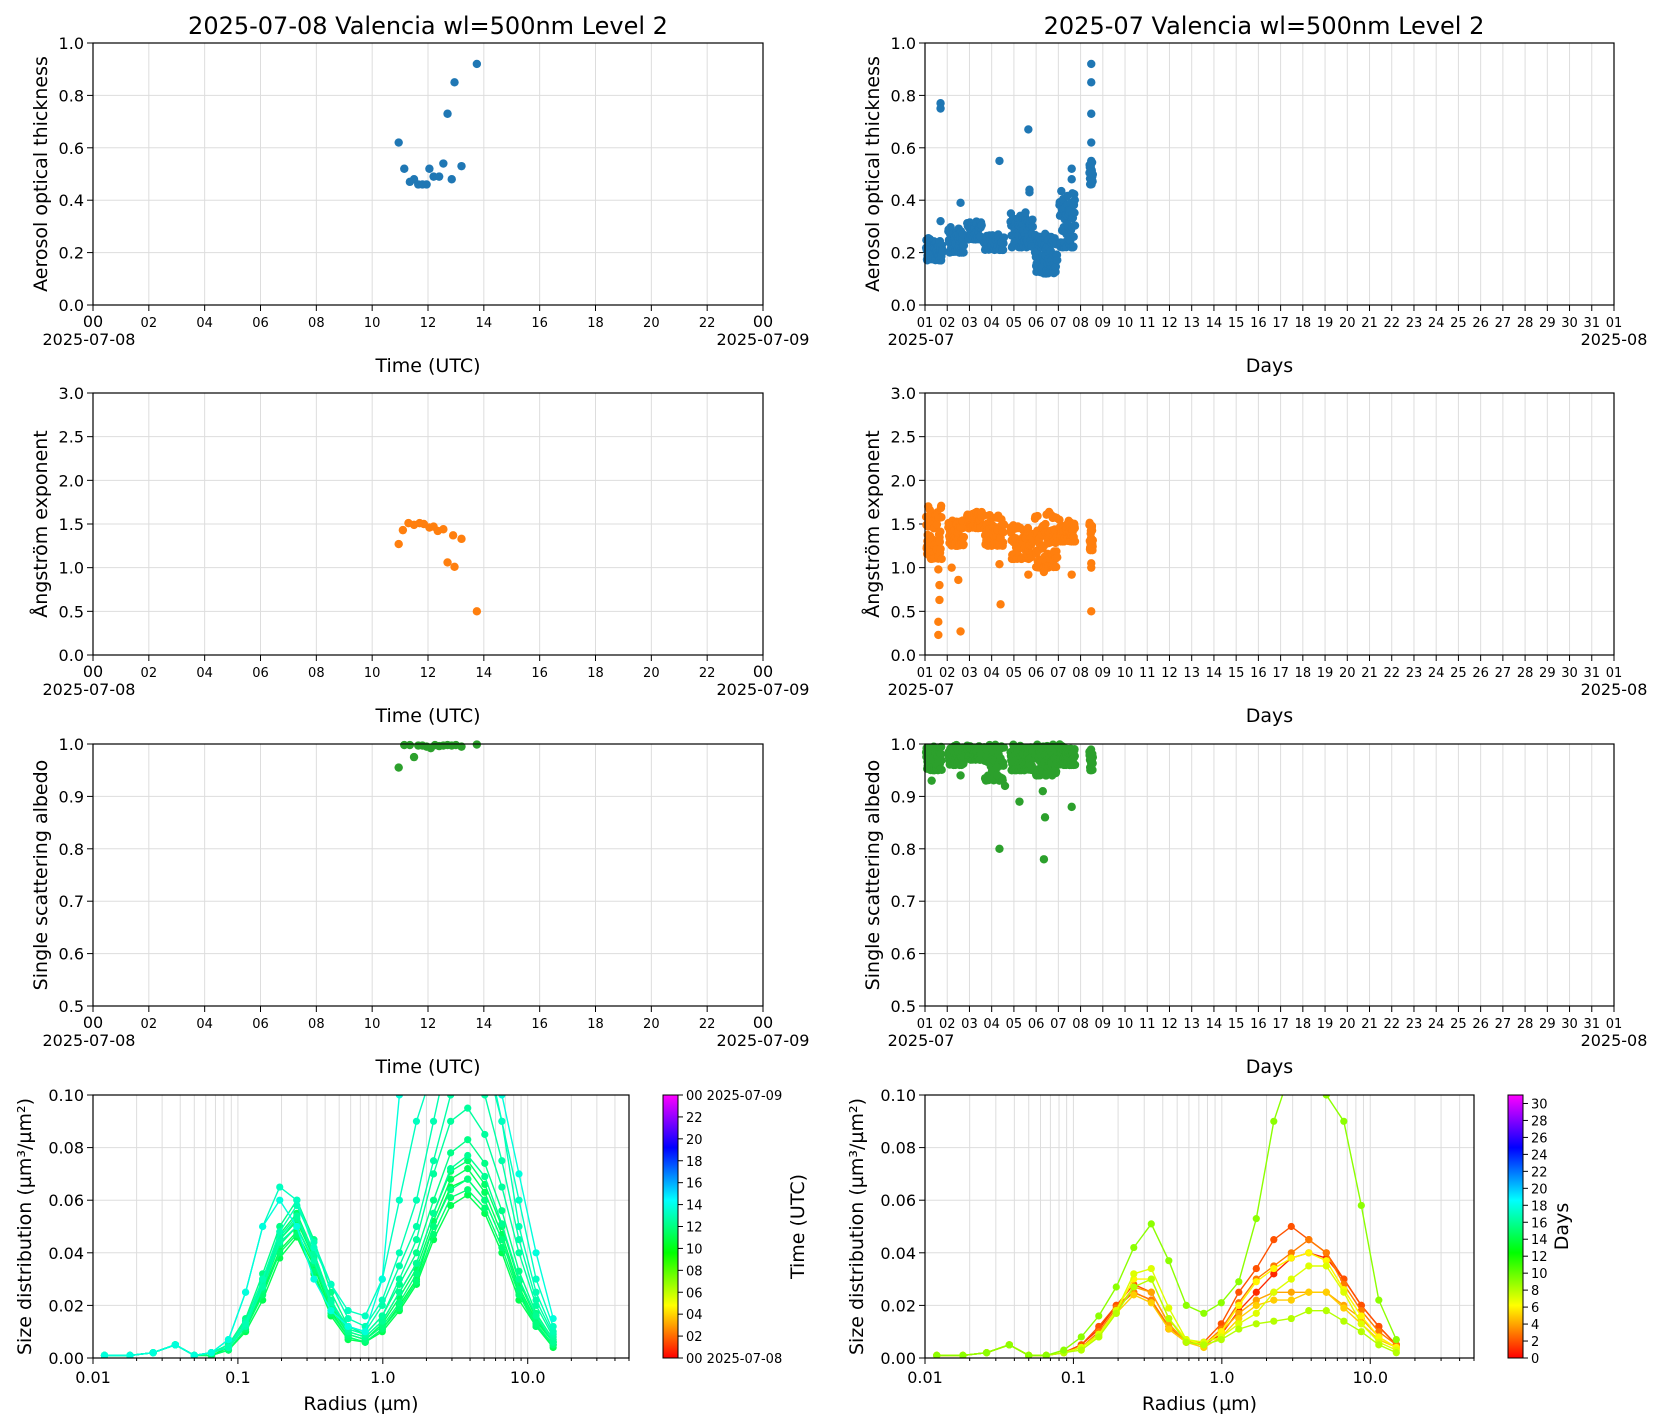  I want to click on x-axis-label: Days, so click(1269, 716).